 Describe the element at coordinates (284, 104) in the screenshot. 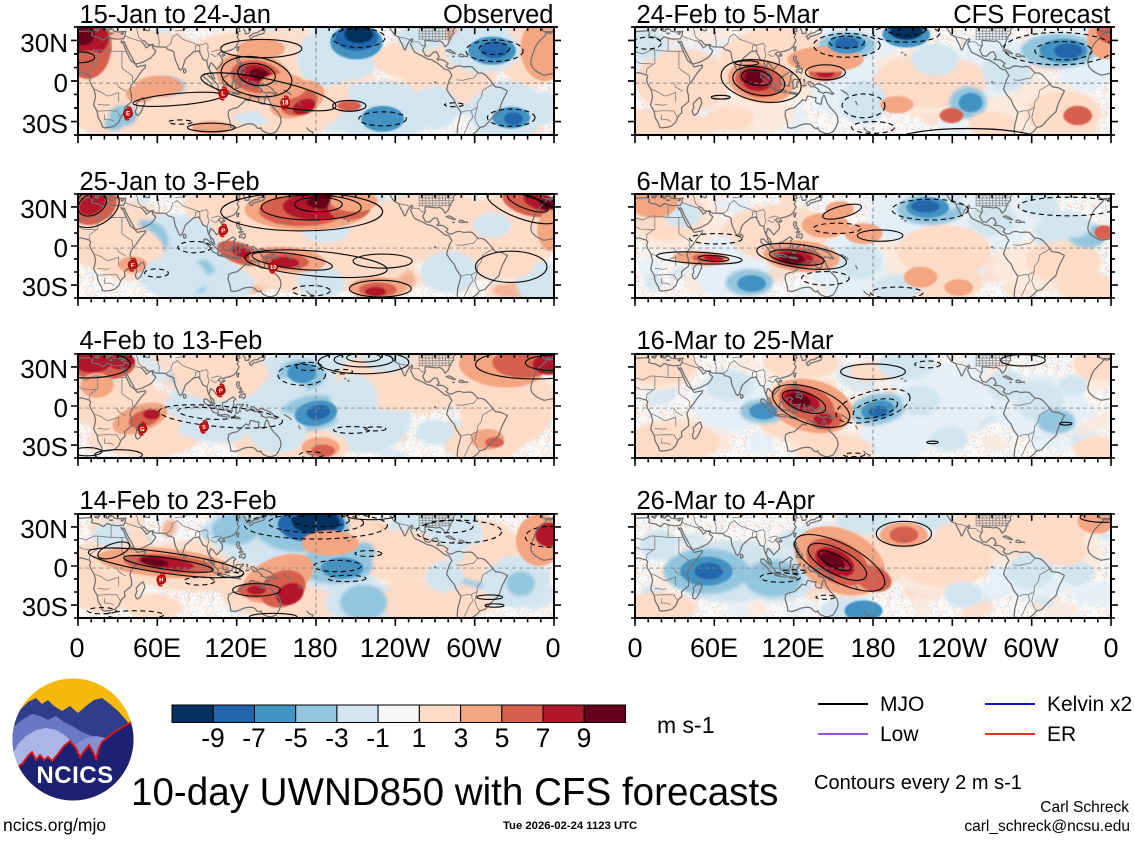

I see `svg-text: 18` at that location.